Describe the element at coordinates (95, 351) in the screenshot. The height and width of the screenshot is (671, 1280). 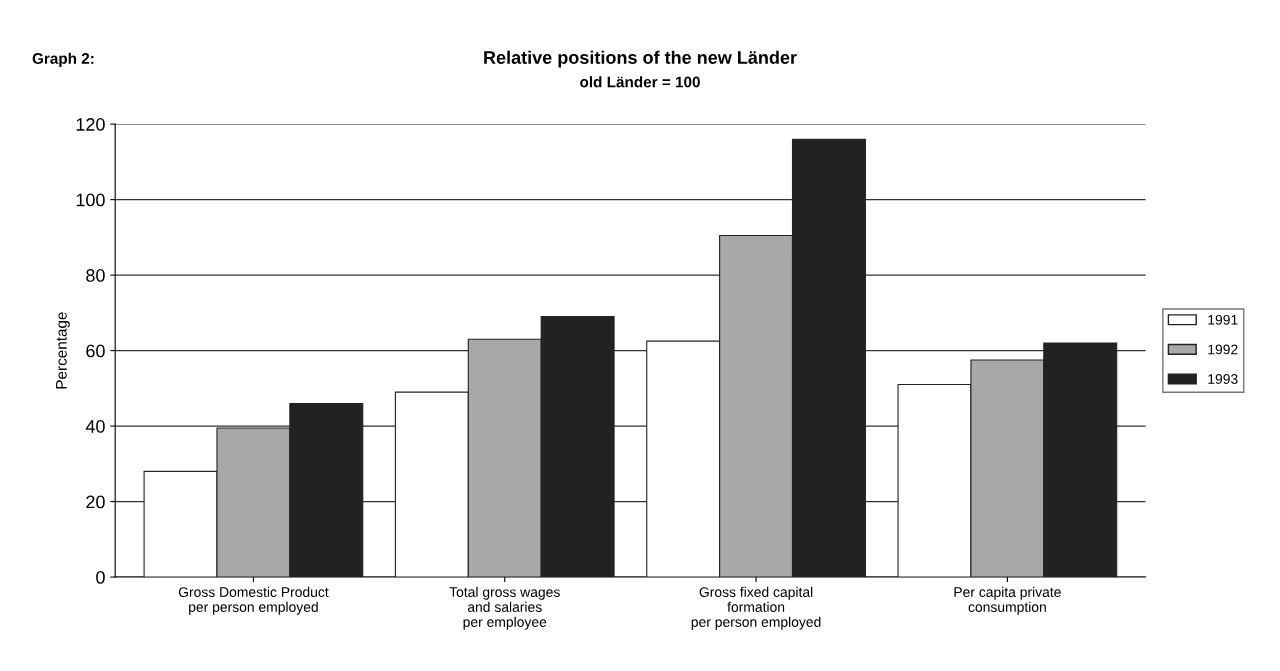
I see `y-tick-label: 60` at that location.